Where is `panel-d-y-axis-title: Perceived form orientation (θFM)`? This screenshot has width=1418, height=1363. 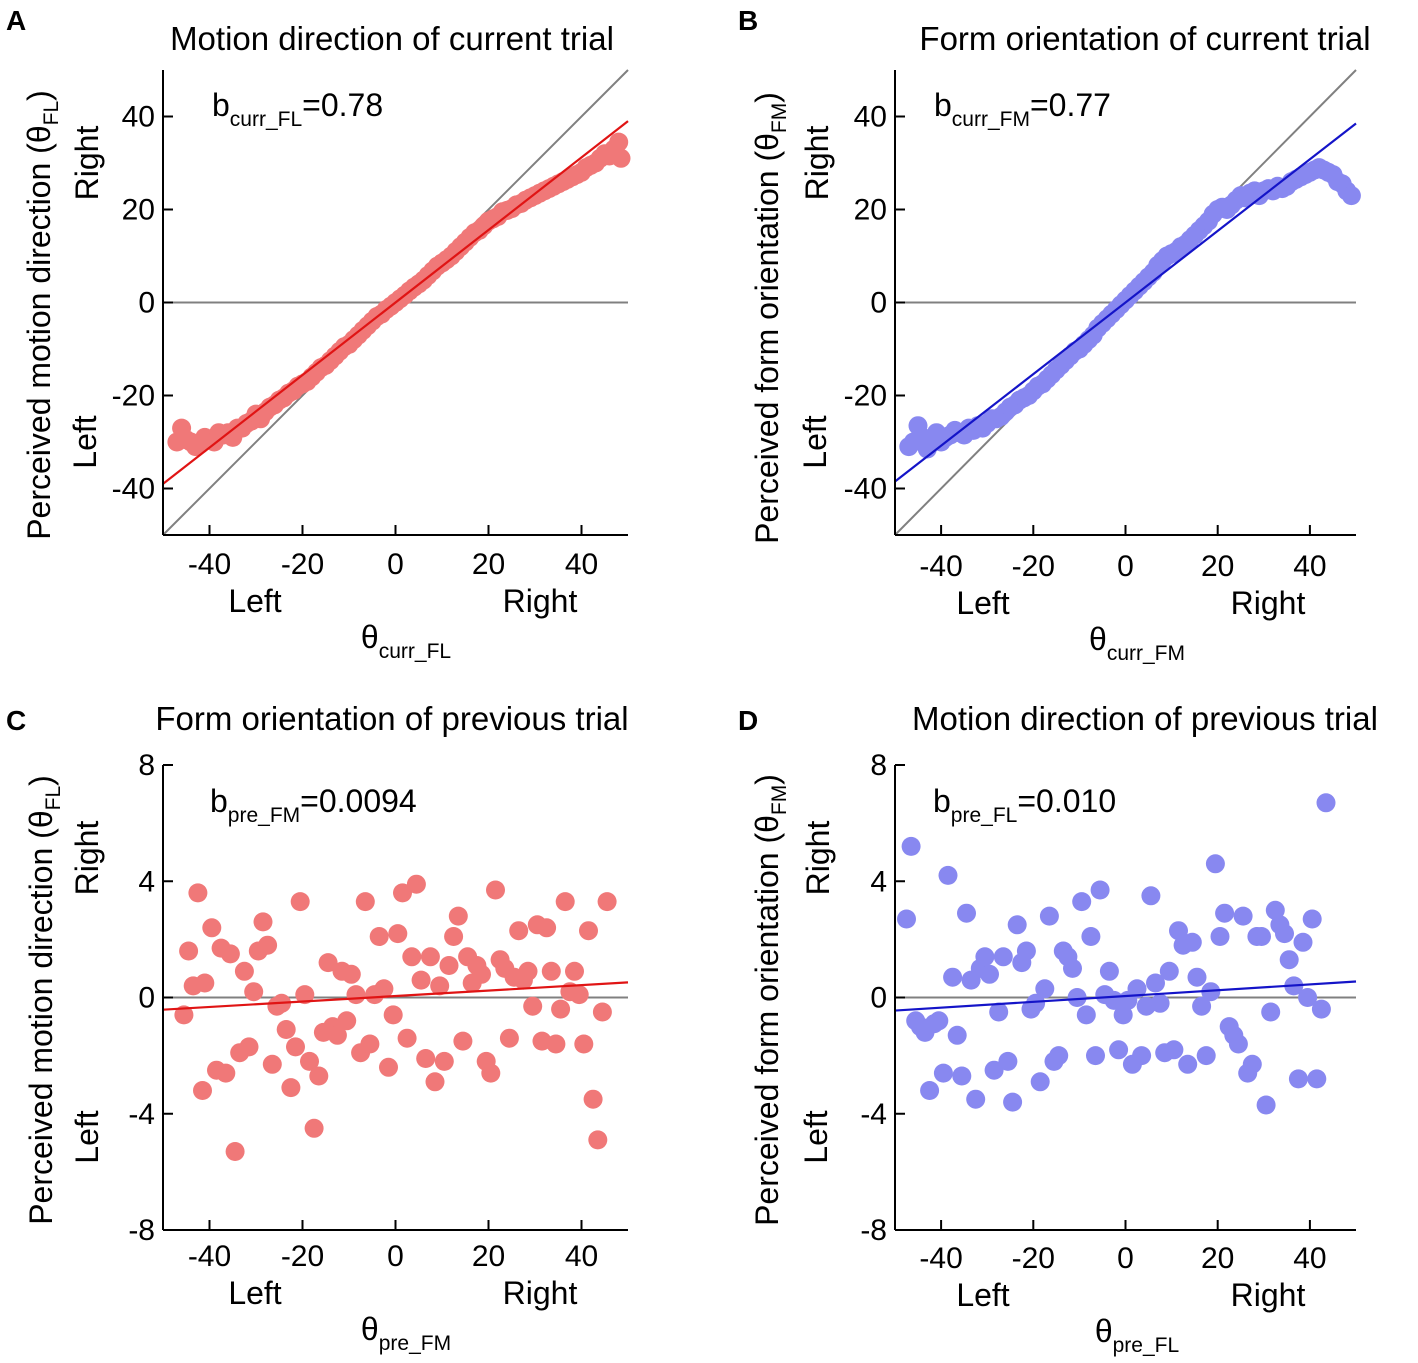
panel-d-y-axis-title: Perceived form orientation (θFM) is located at coordinates (770, 1000).